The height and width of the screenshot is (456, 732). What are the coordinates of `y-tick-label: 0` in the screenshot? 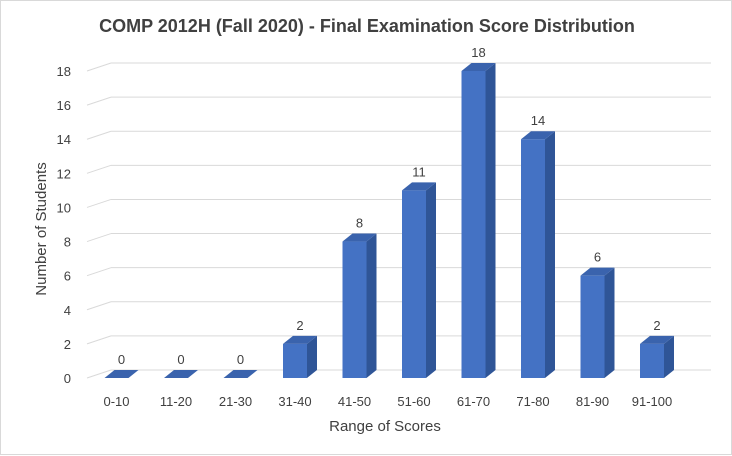 It's located at (67, 378).